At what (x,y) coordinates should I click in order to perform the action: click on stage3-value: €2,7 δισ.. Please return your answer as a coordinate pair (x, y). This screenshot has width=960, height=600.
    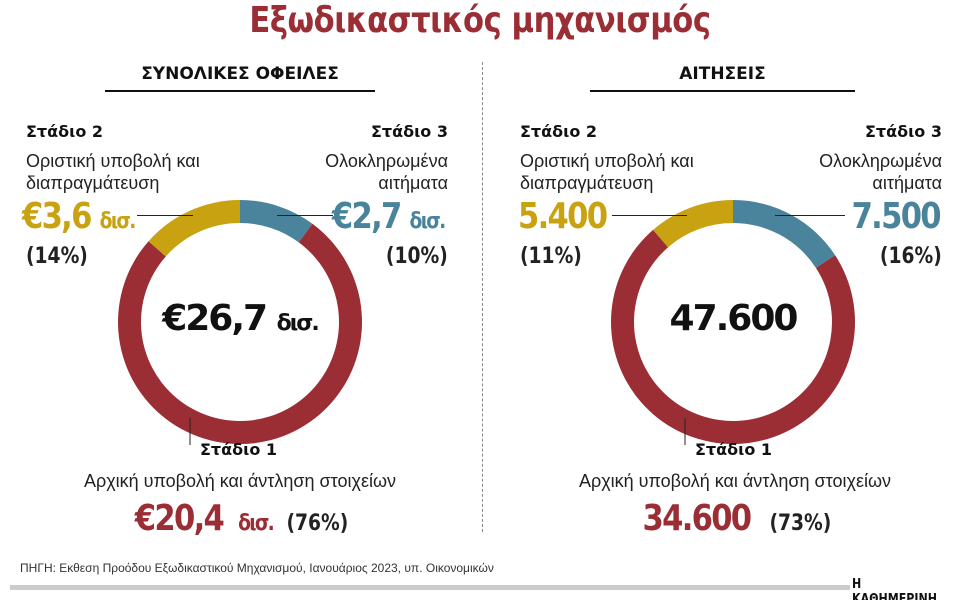
    Looking at the image, I should click on (389, 216).